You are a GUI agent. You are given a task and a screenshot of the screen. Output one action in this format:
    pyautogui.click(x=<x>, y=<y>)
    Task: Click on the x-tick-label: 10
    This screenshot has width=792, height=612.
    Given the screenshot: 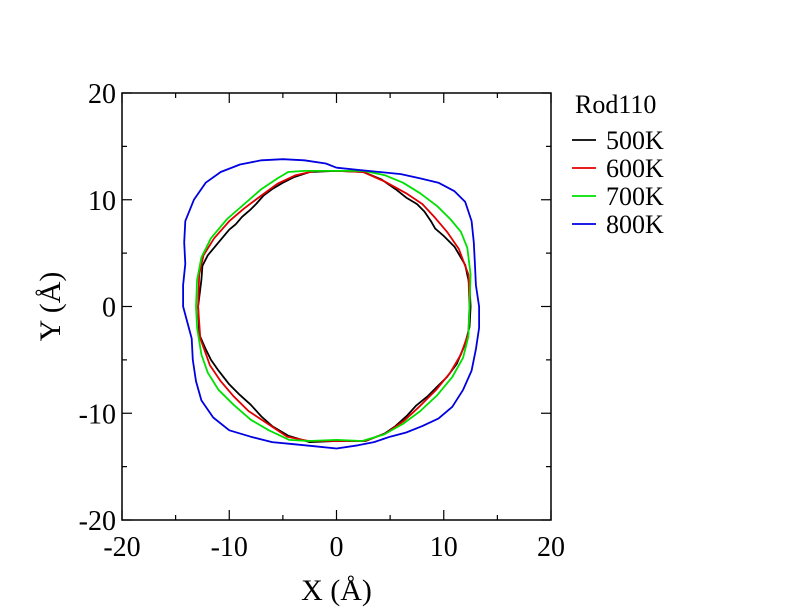 What is the action you would take?
    pyautogui.click(x=444, y=547)
    